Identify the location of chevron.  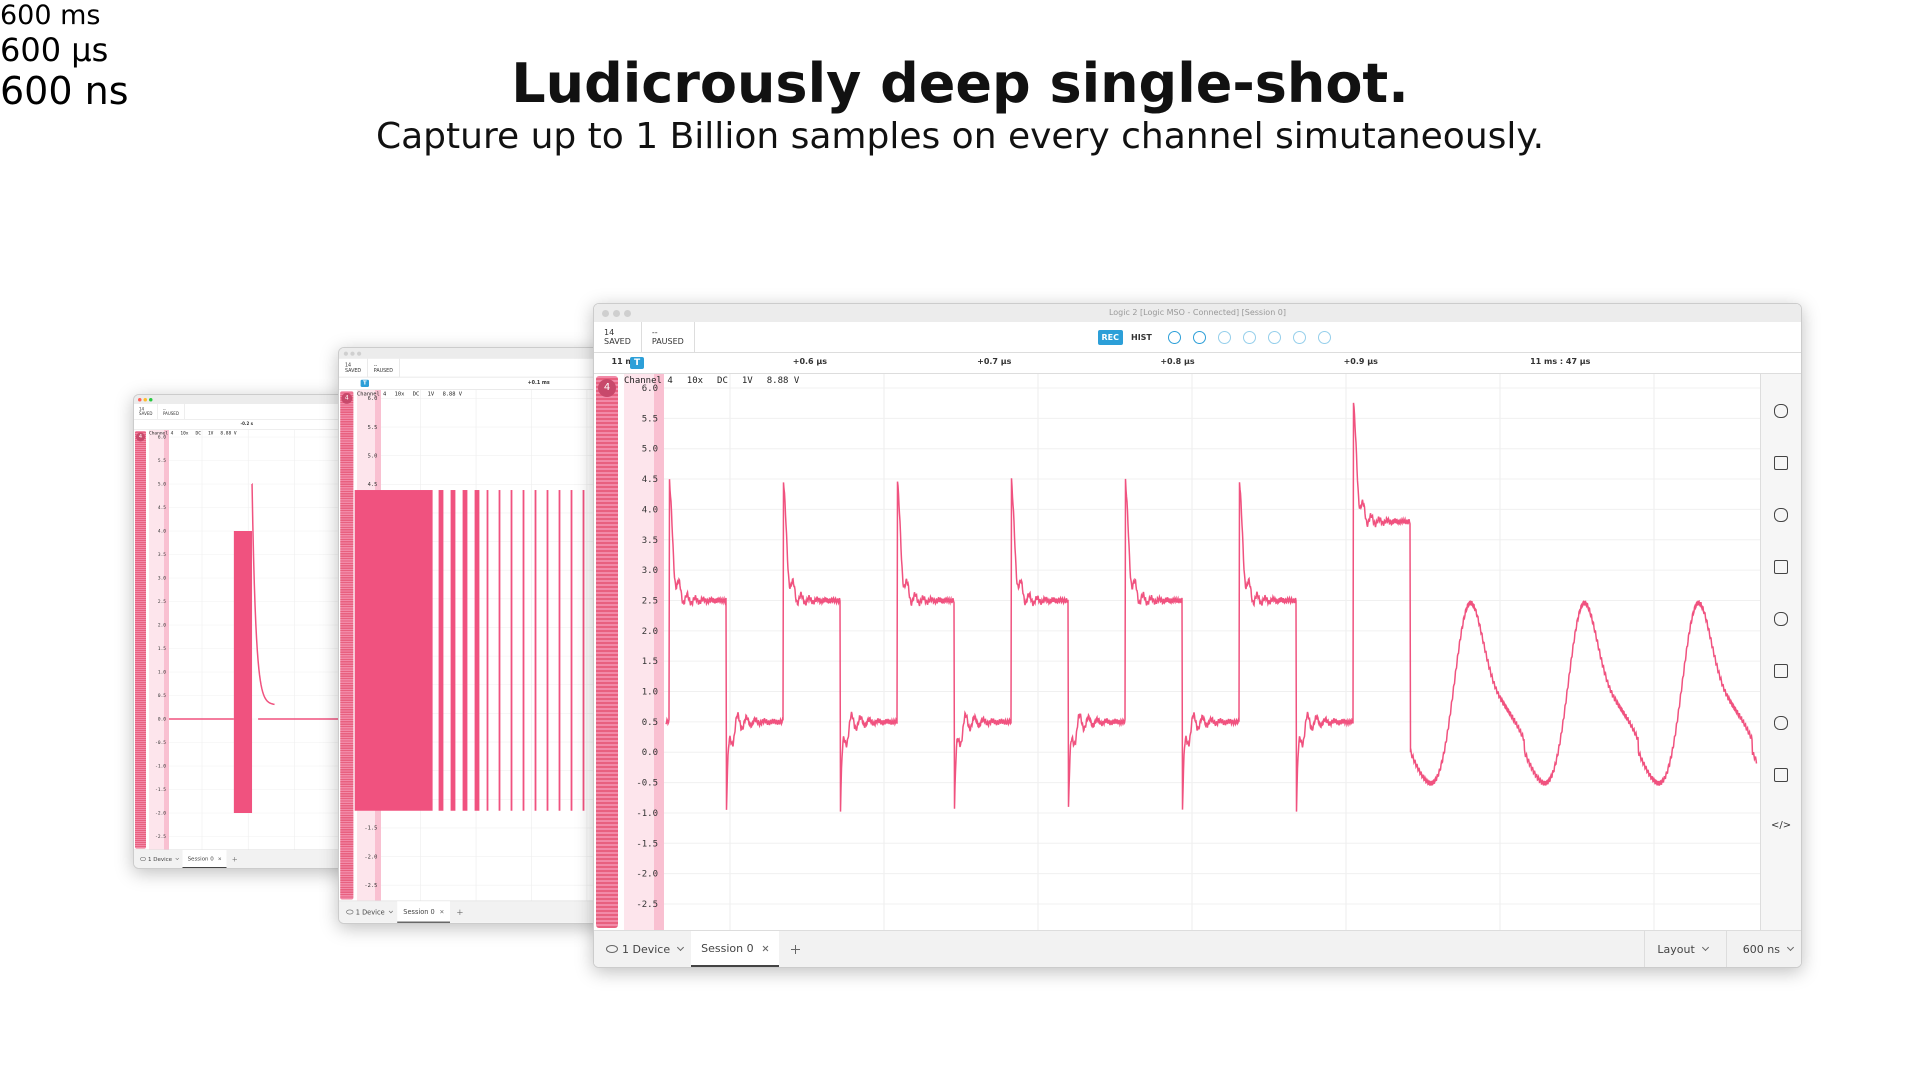
(681, 947).